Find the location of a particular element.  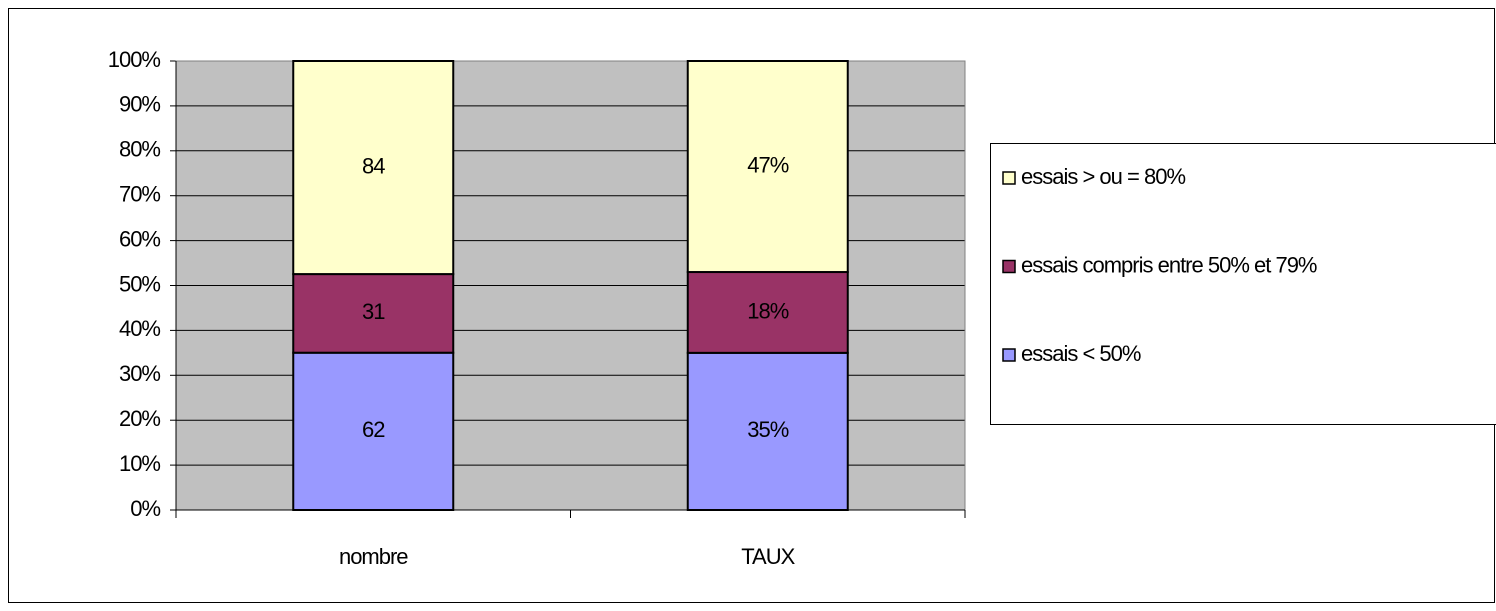

x-tick-label: TAUX is located at coordinates (768, 556).